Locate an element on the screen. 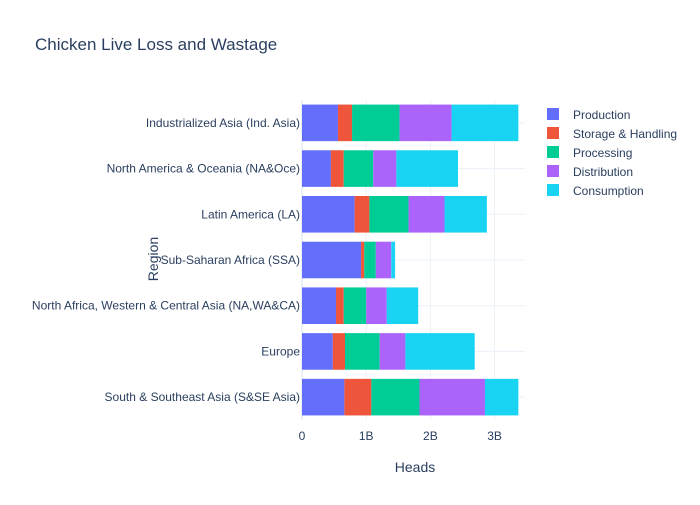  y-tick-label: Europe is located at coordinates (280, 351).